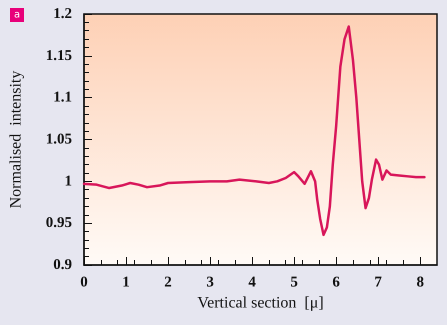  What do you see at coordinates (84, 282) in the screenshot?
I see `x-tick-label: 0` at bounding box center [84, 282].